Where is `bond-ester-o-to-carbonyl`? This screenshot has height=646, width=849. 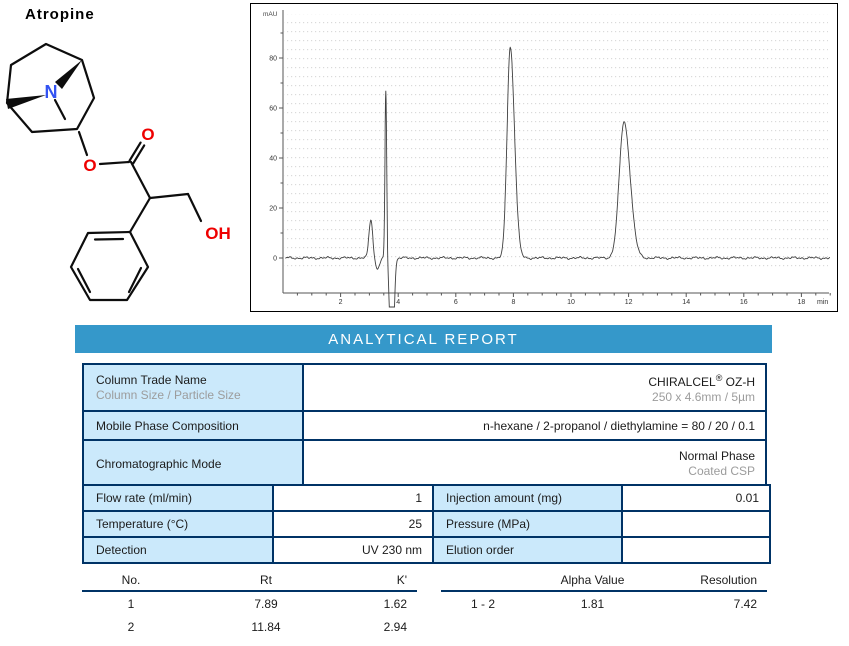
bond-ester-o-to-carbonyl is located at coordinates (114, 163).